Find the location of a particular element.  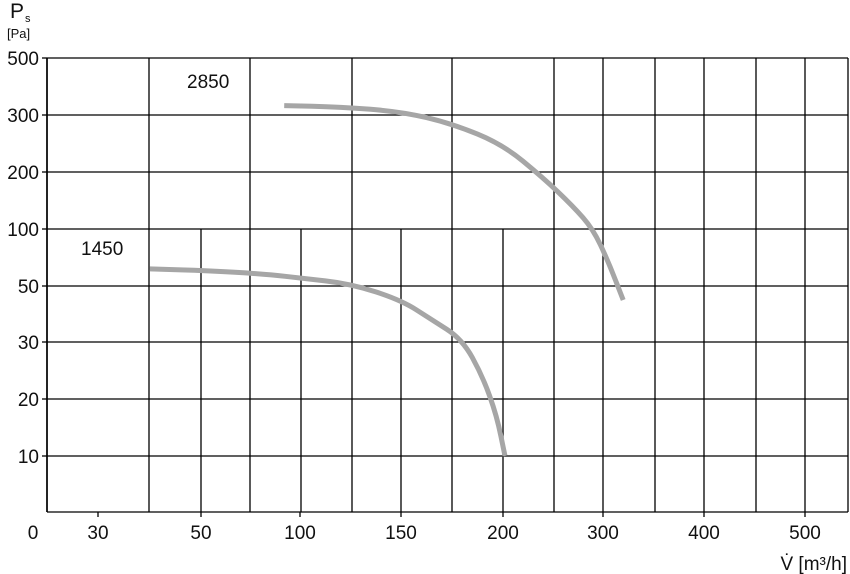

curve-label-2850: 2850 is located at coordinates (208, 82).